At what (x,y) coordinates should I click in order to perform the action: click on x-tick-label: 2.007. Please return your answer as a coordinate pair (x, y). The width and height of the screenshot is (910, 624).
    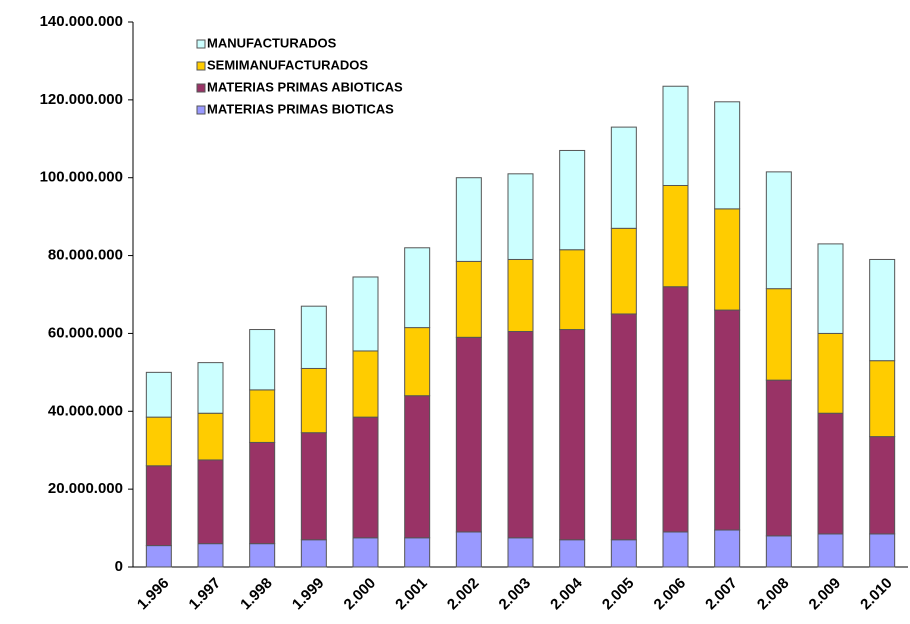
    Looking at the image, I should click on (721, 594).